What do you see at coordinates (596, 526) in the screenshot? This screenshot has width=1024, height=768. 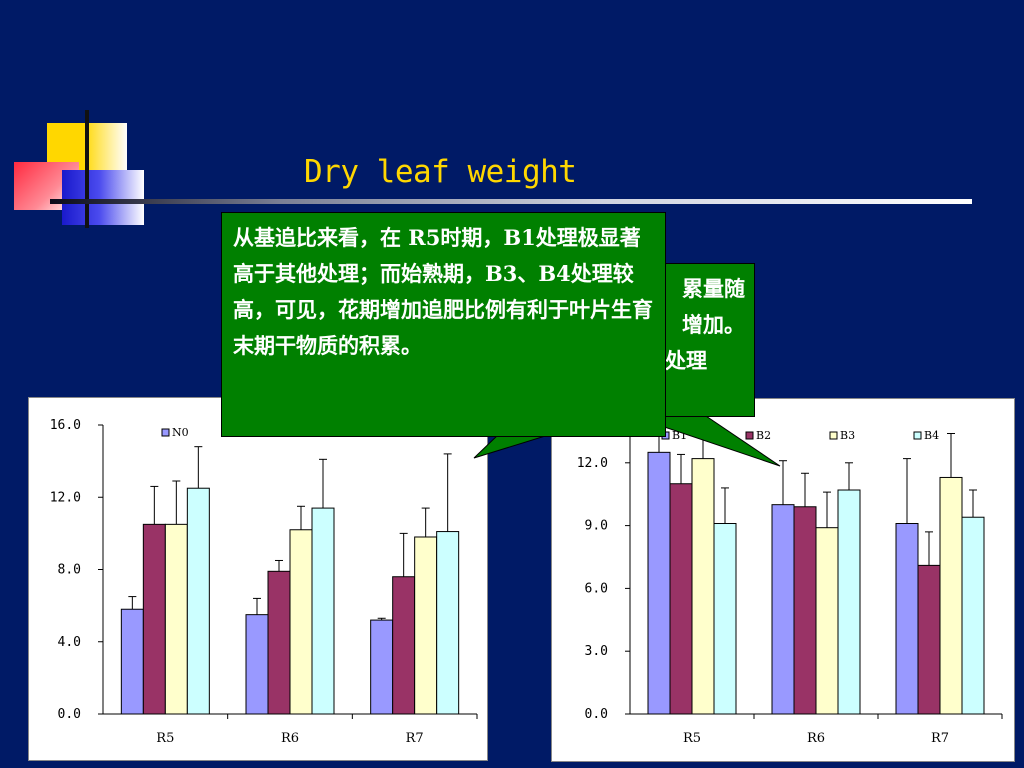 I see `y-tick-label: 9.0` at bounding box center [596, 526].